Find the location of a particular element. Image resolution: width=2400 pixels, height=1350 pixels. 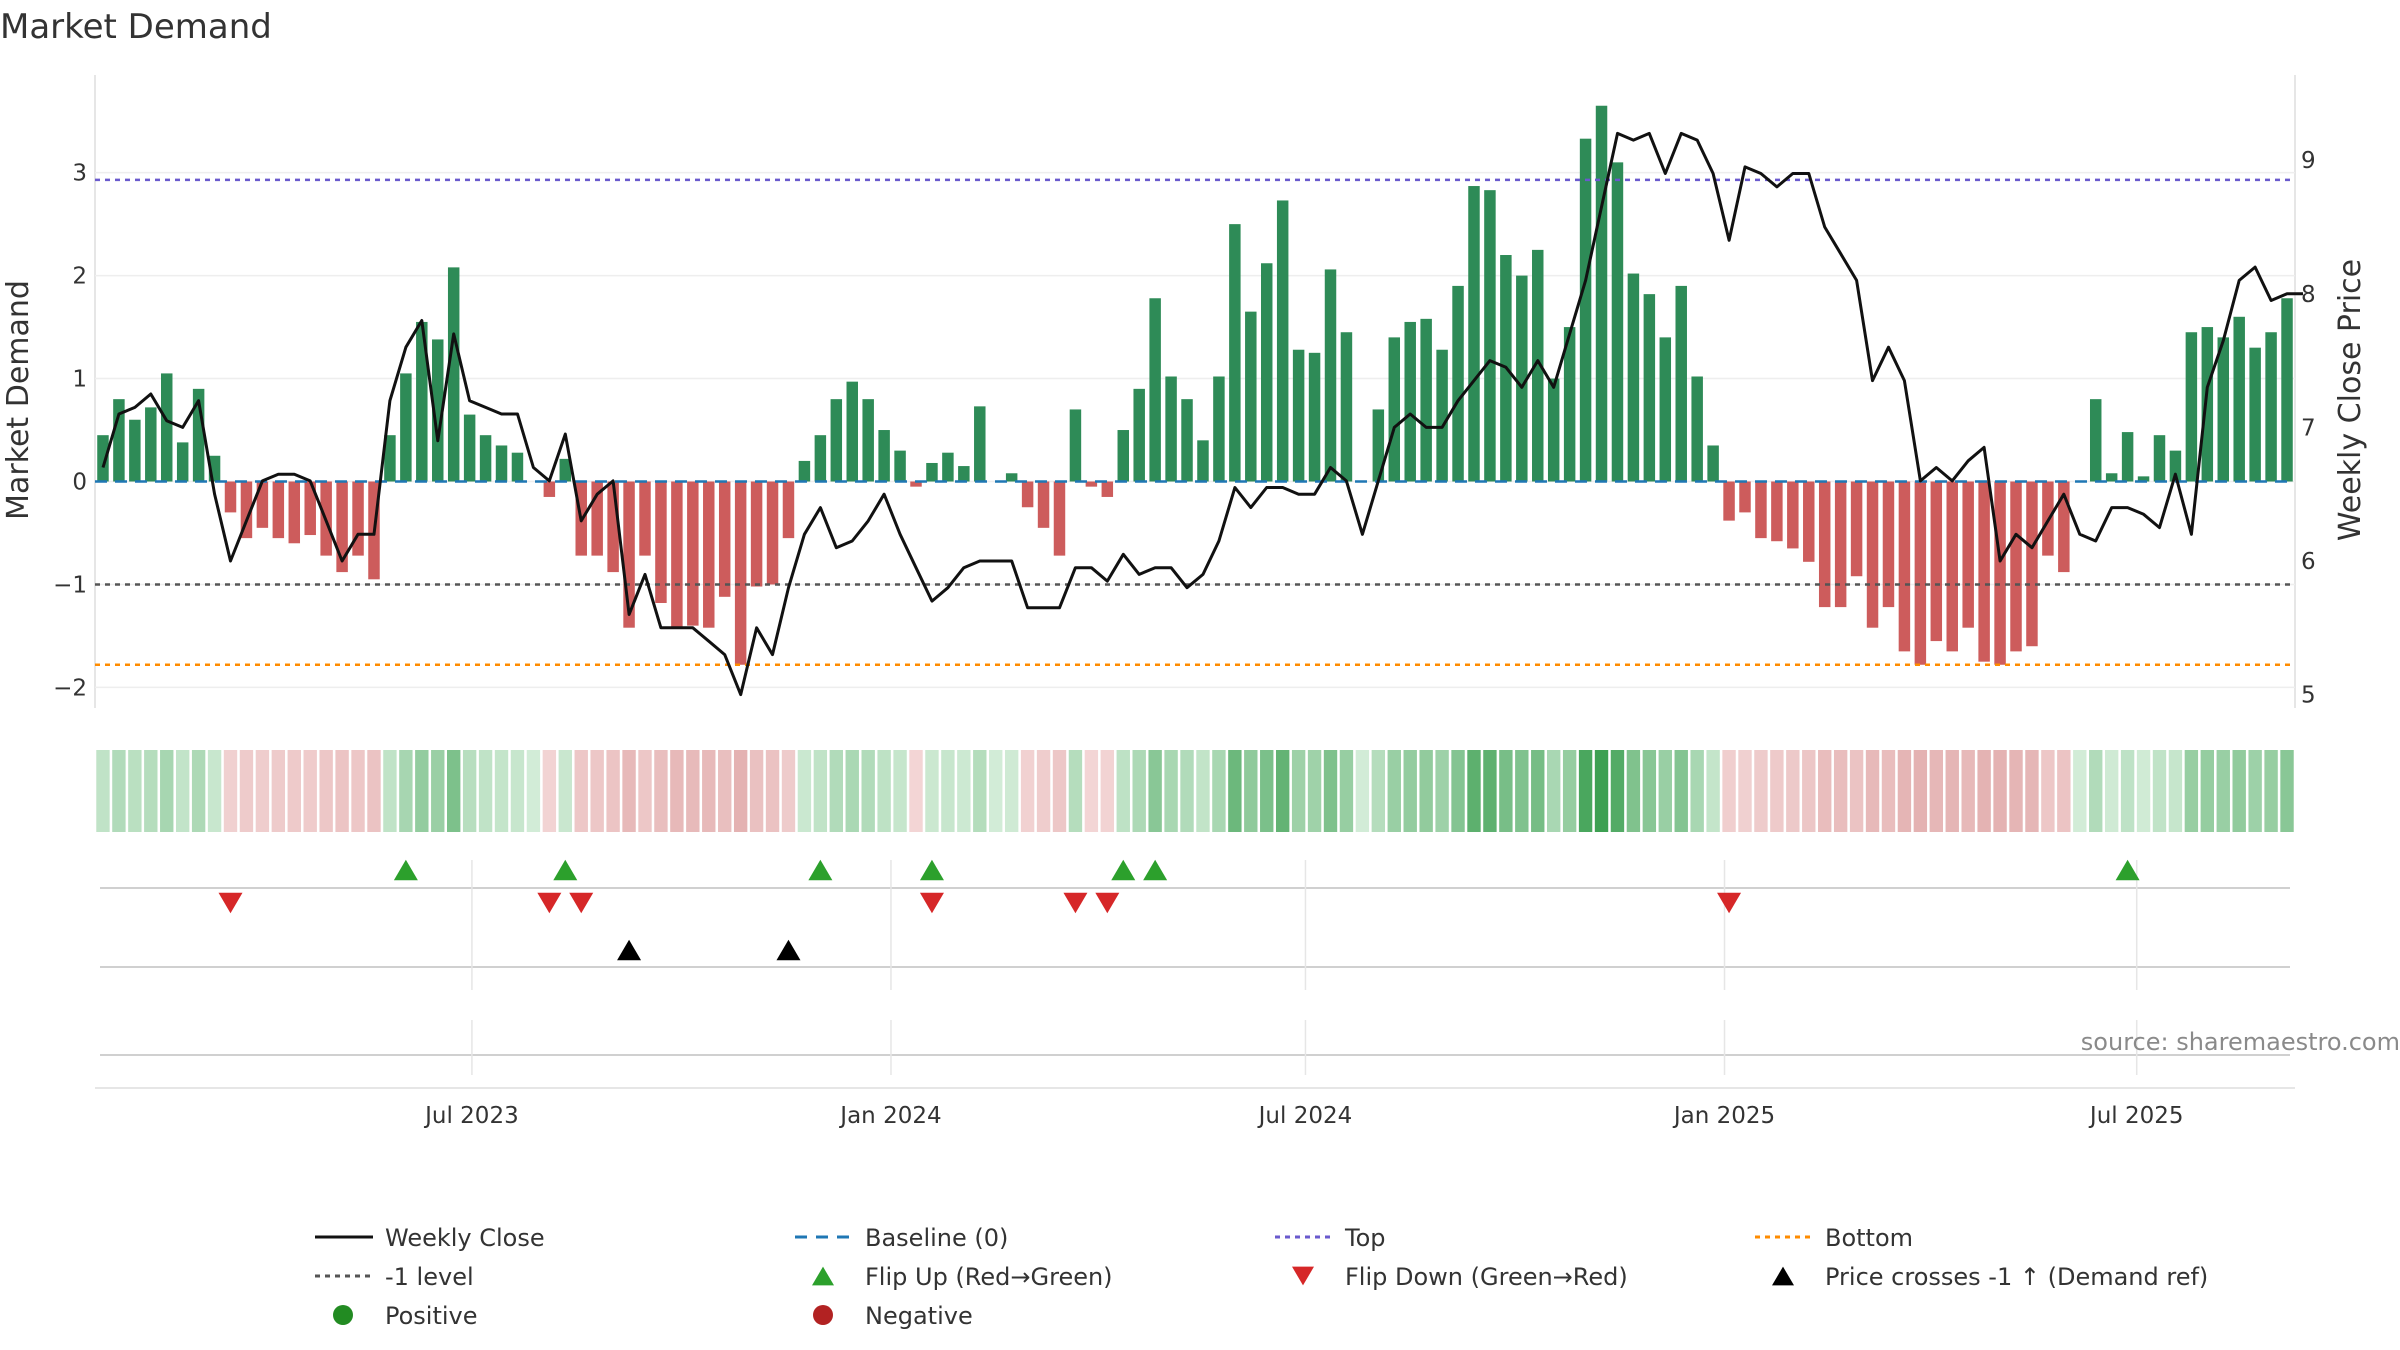

y-tick-label: 1 is located at coordinates (79, 380).